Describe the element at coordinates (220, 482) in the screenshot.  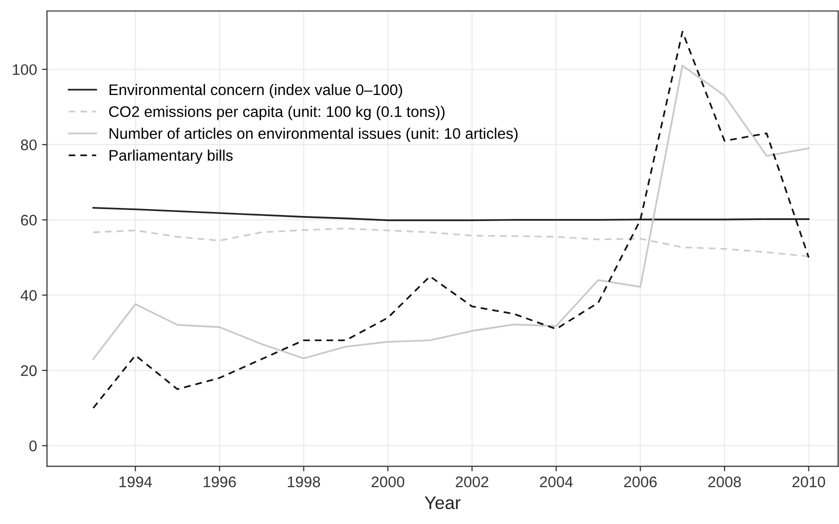
I see `x-tick-label: 1996` at that location.